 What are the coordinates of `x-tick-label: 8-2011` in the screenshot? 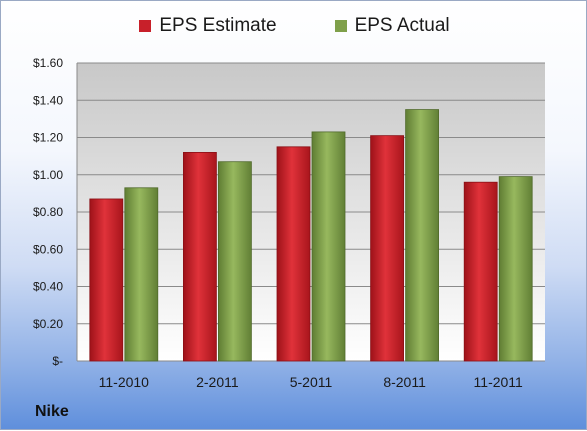 It's located at (404, 382).